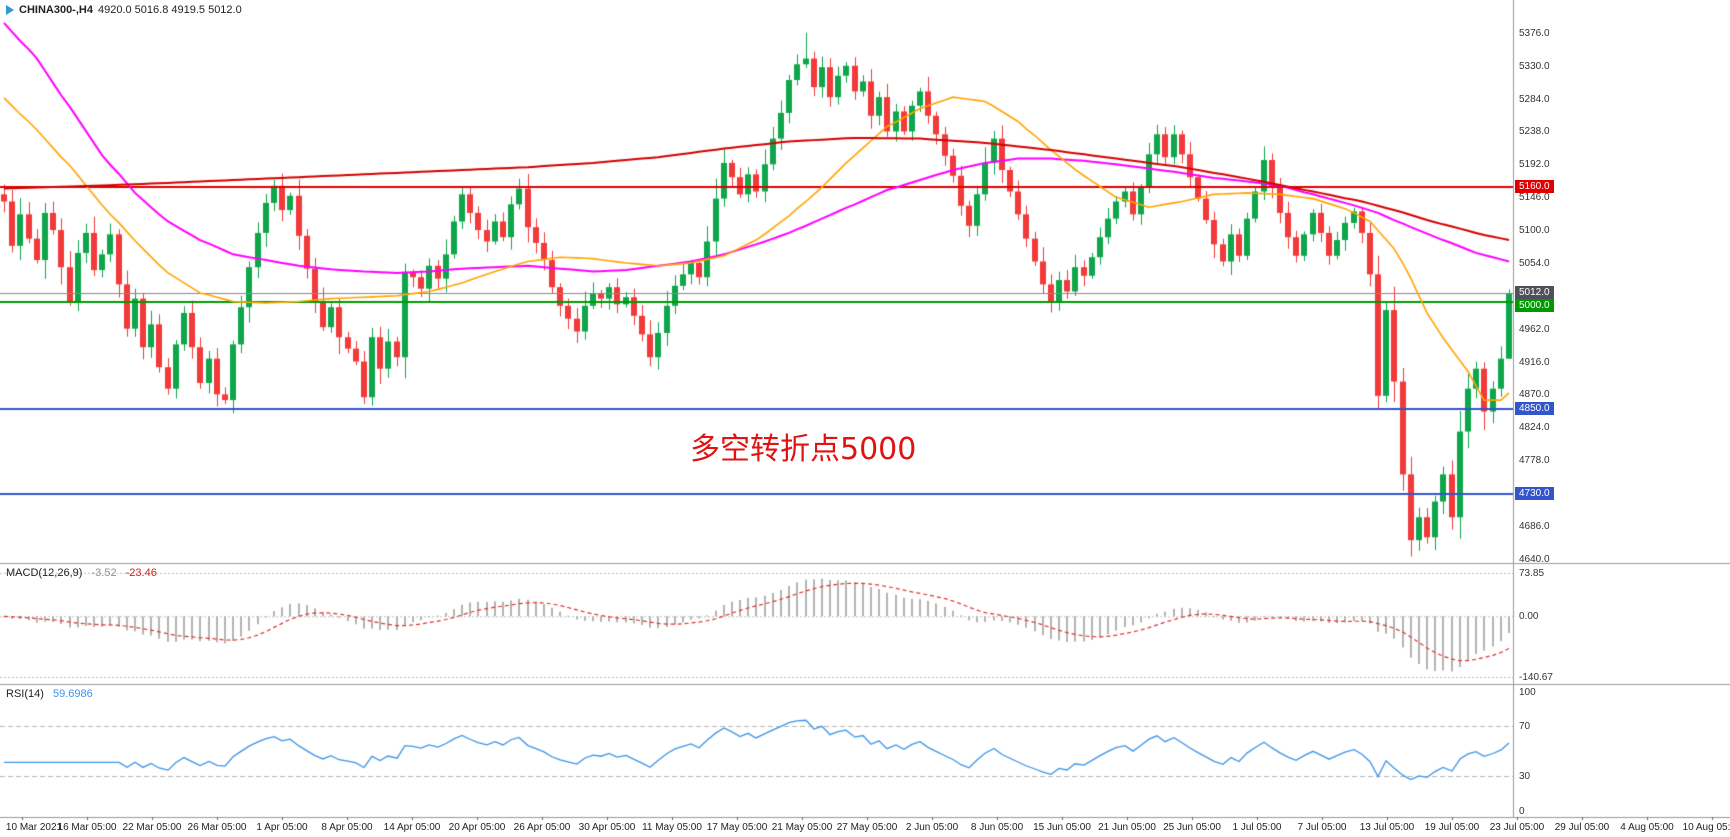 This screenshot has height=837, width=1730. Describe the element at coordinates (672, 827) in the screenshot. I see `time-axis-label: 11 May 05:00` at that location.